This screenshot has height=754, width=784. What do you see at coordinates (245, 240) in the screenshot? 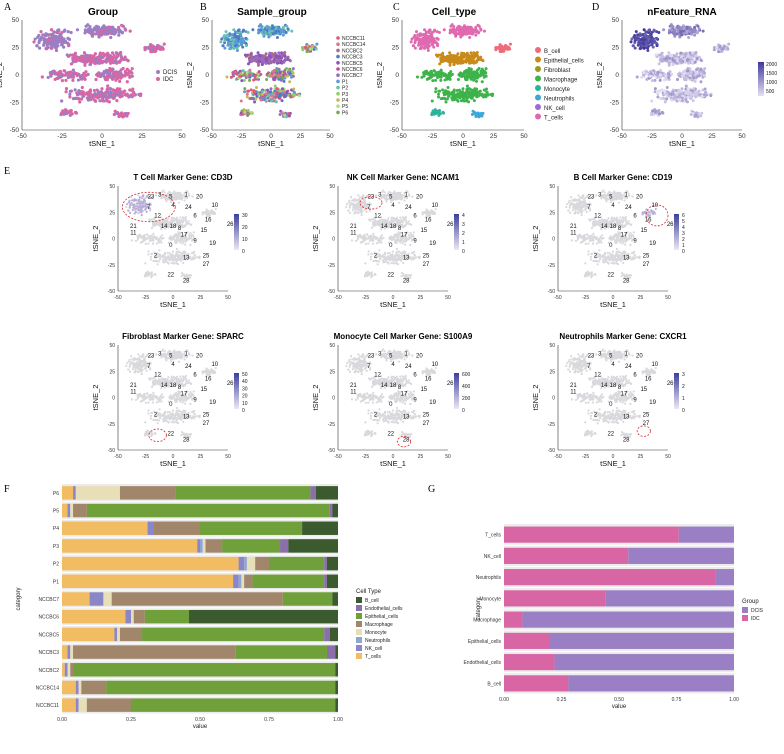
I see `scale-tick: 10` at bounding box center [245, 240].